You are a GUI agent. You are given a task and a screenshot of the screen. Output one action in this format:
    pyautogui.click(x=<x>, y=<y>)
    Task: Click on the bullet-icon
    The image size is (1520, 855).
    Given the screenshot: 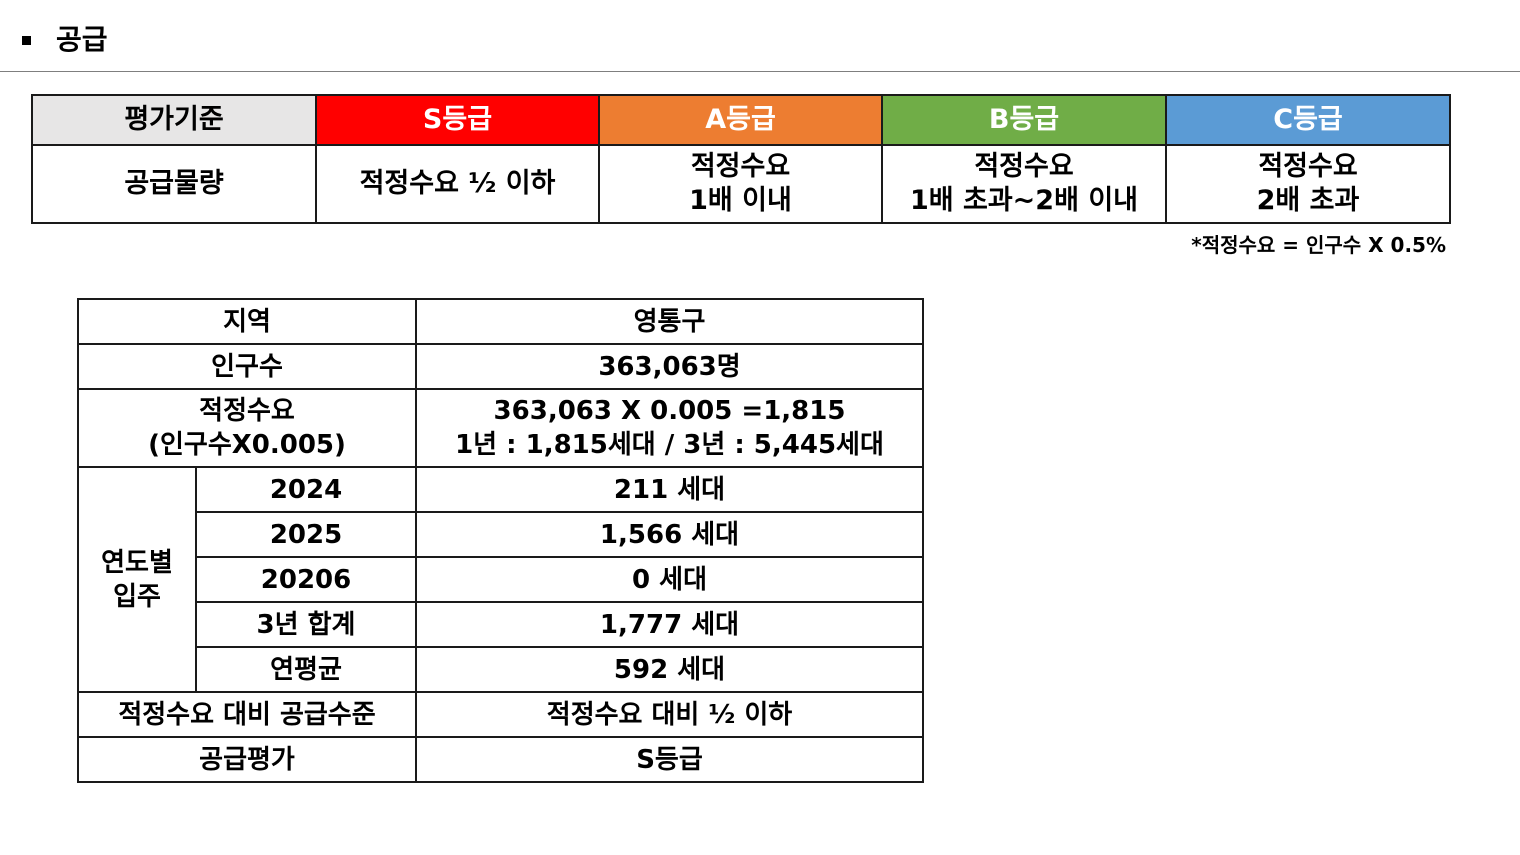 What is the action you would take?
    pyautogui.click(x=26, y=40)
    